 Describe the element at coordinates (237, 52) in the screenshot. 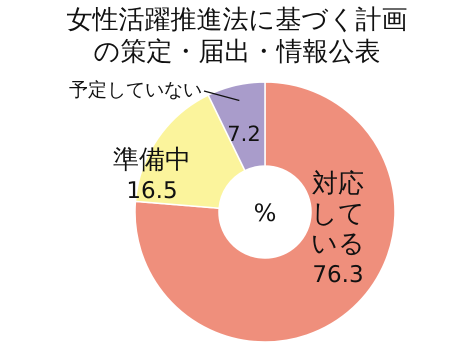

I see `title: の策定・届出・情報公表` at that location.